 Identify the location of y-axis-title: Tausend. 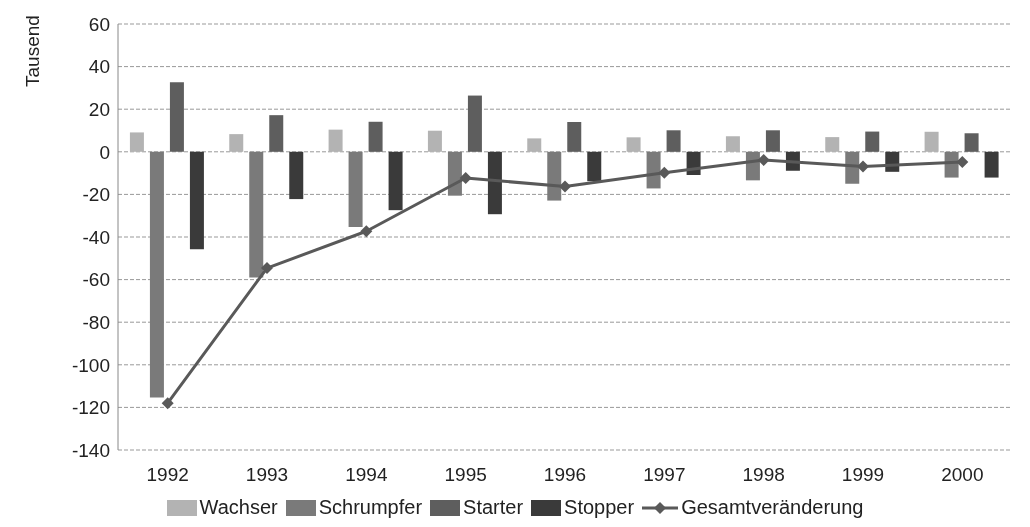
(32, 51).